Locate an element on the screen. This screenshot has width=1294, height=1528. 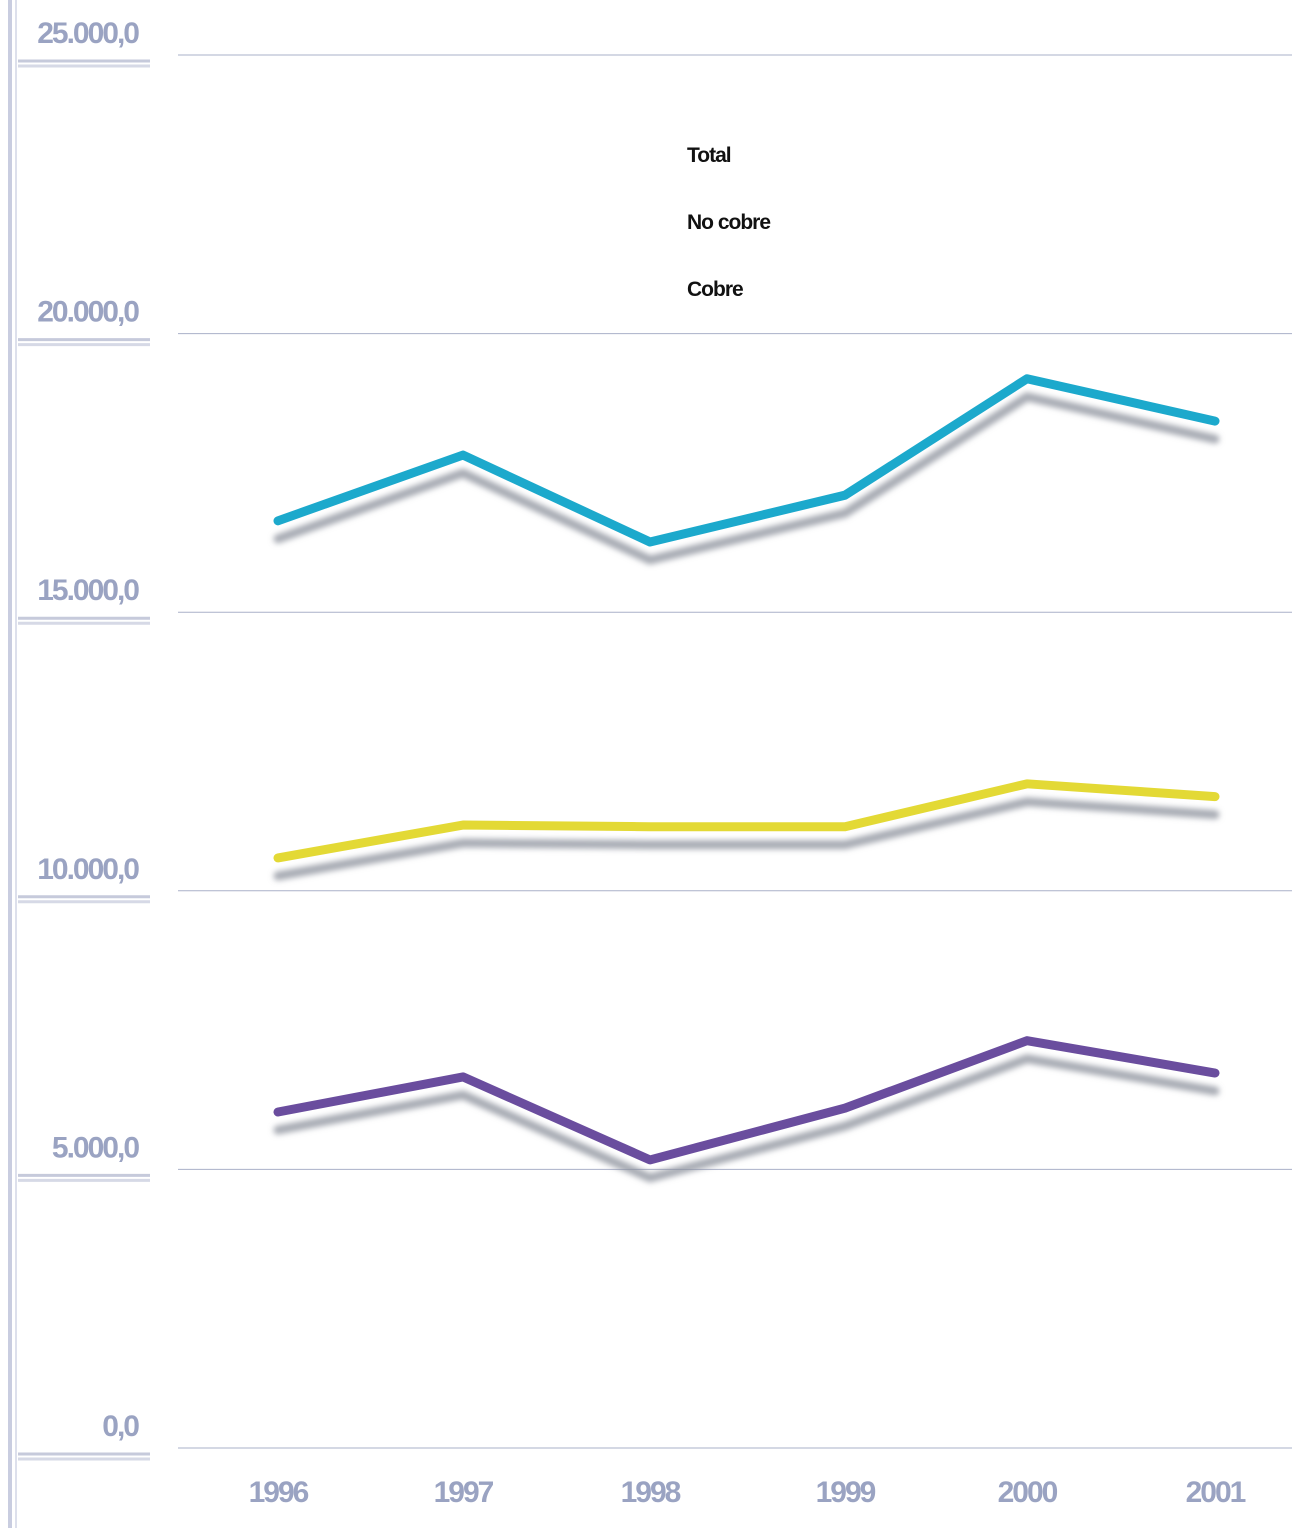
legend-label: Total is located at coordinates (709, 155).